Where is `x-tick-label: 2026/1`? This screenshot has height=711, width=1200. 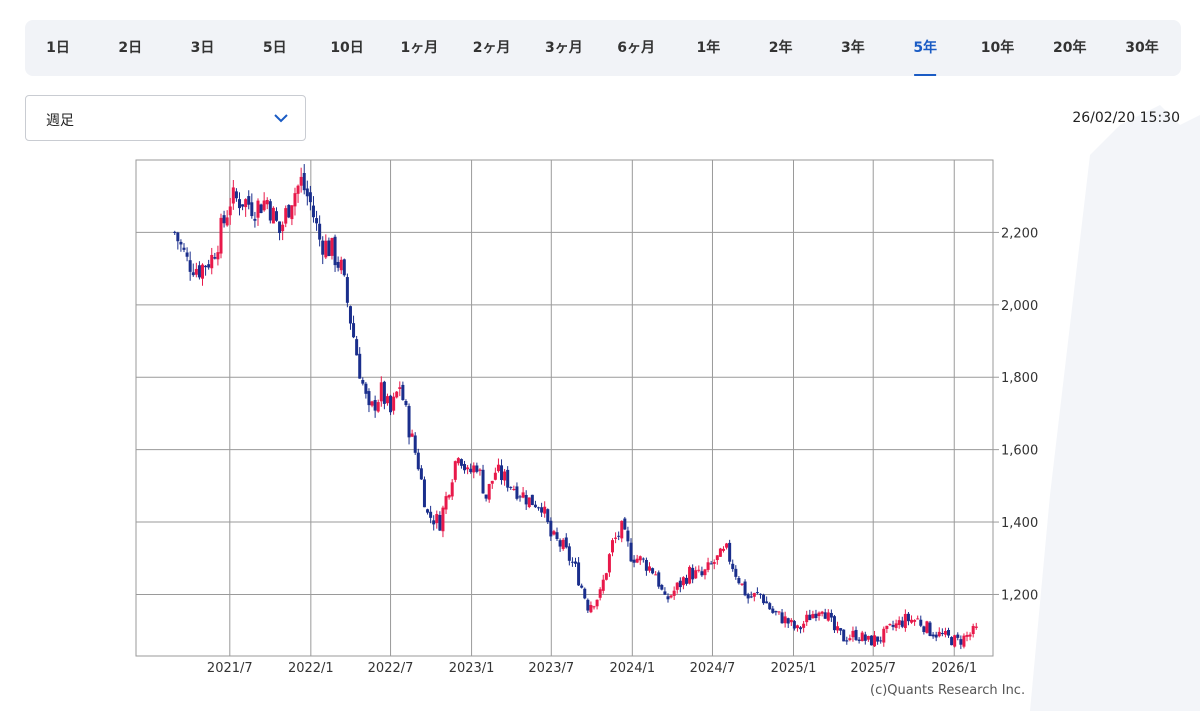 x-tick-label: 2026/1 is located at coordinates (954, 668).